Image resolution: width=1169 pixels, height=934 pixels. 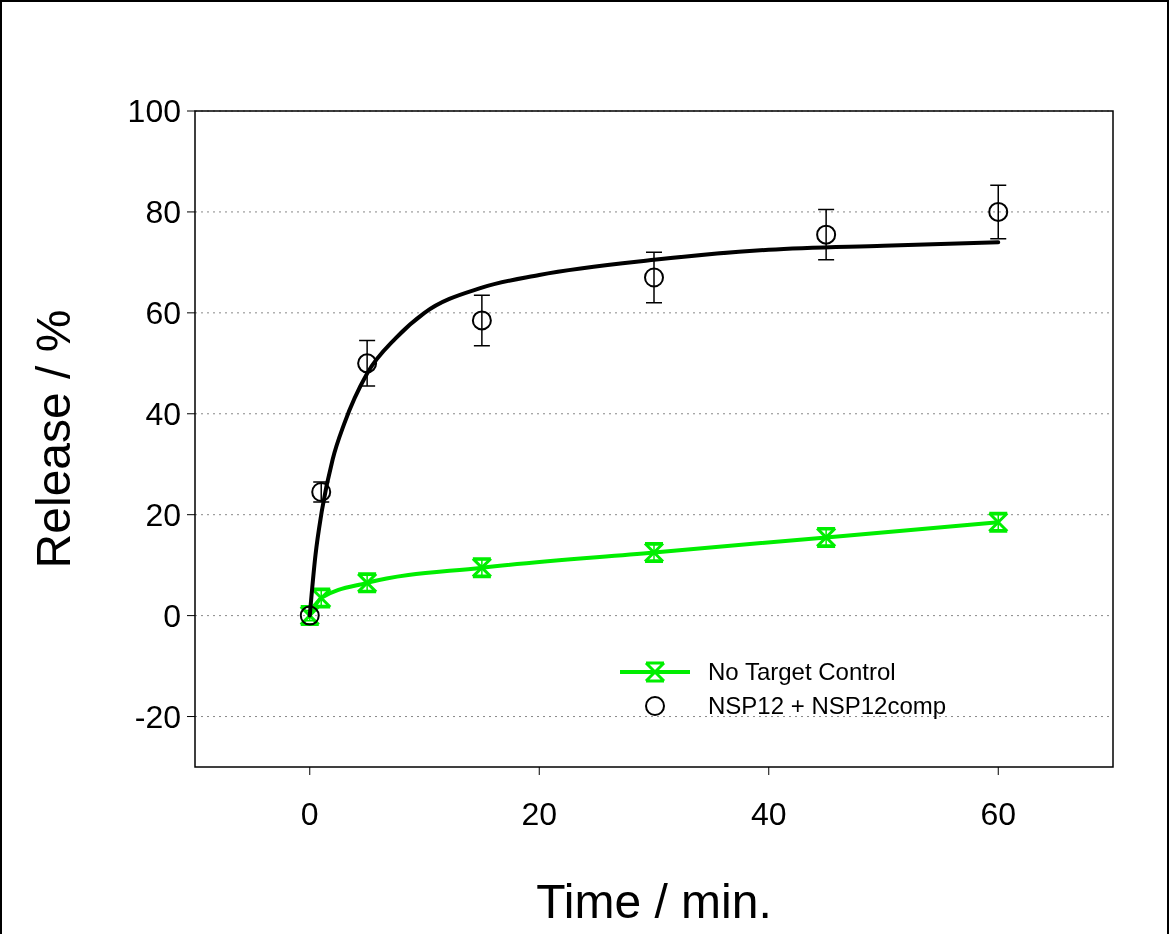 What do you see at coordinates (802, 672) in the screenshot?
I see `legend-label: No Target Control` at bounding box center [802, 672].